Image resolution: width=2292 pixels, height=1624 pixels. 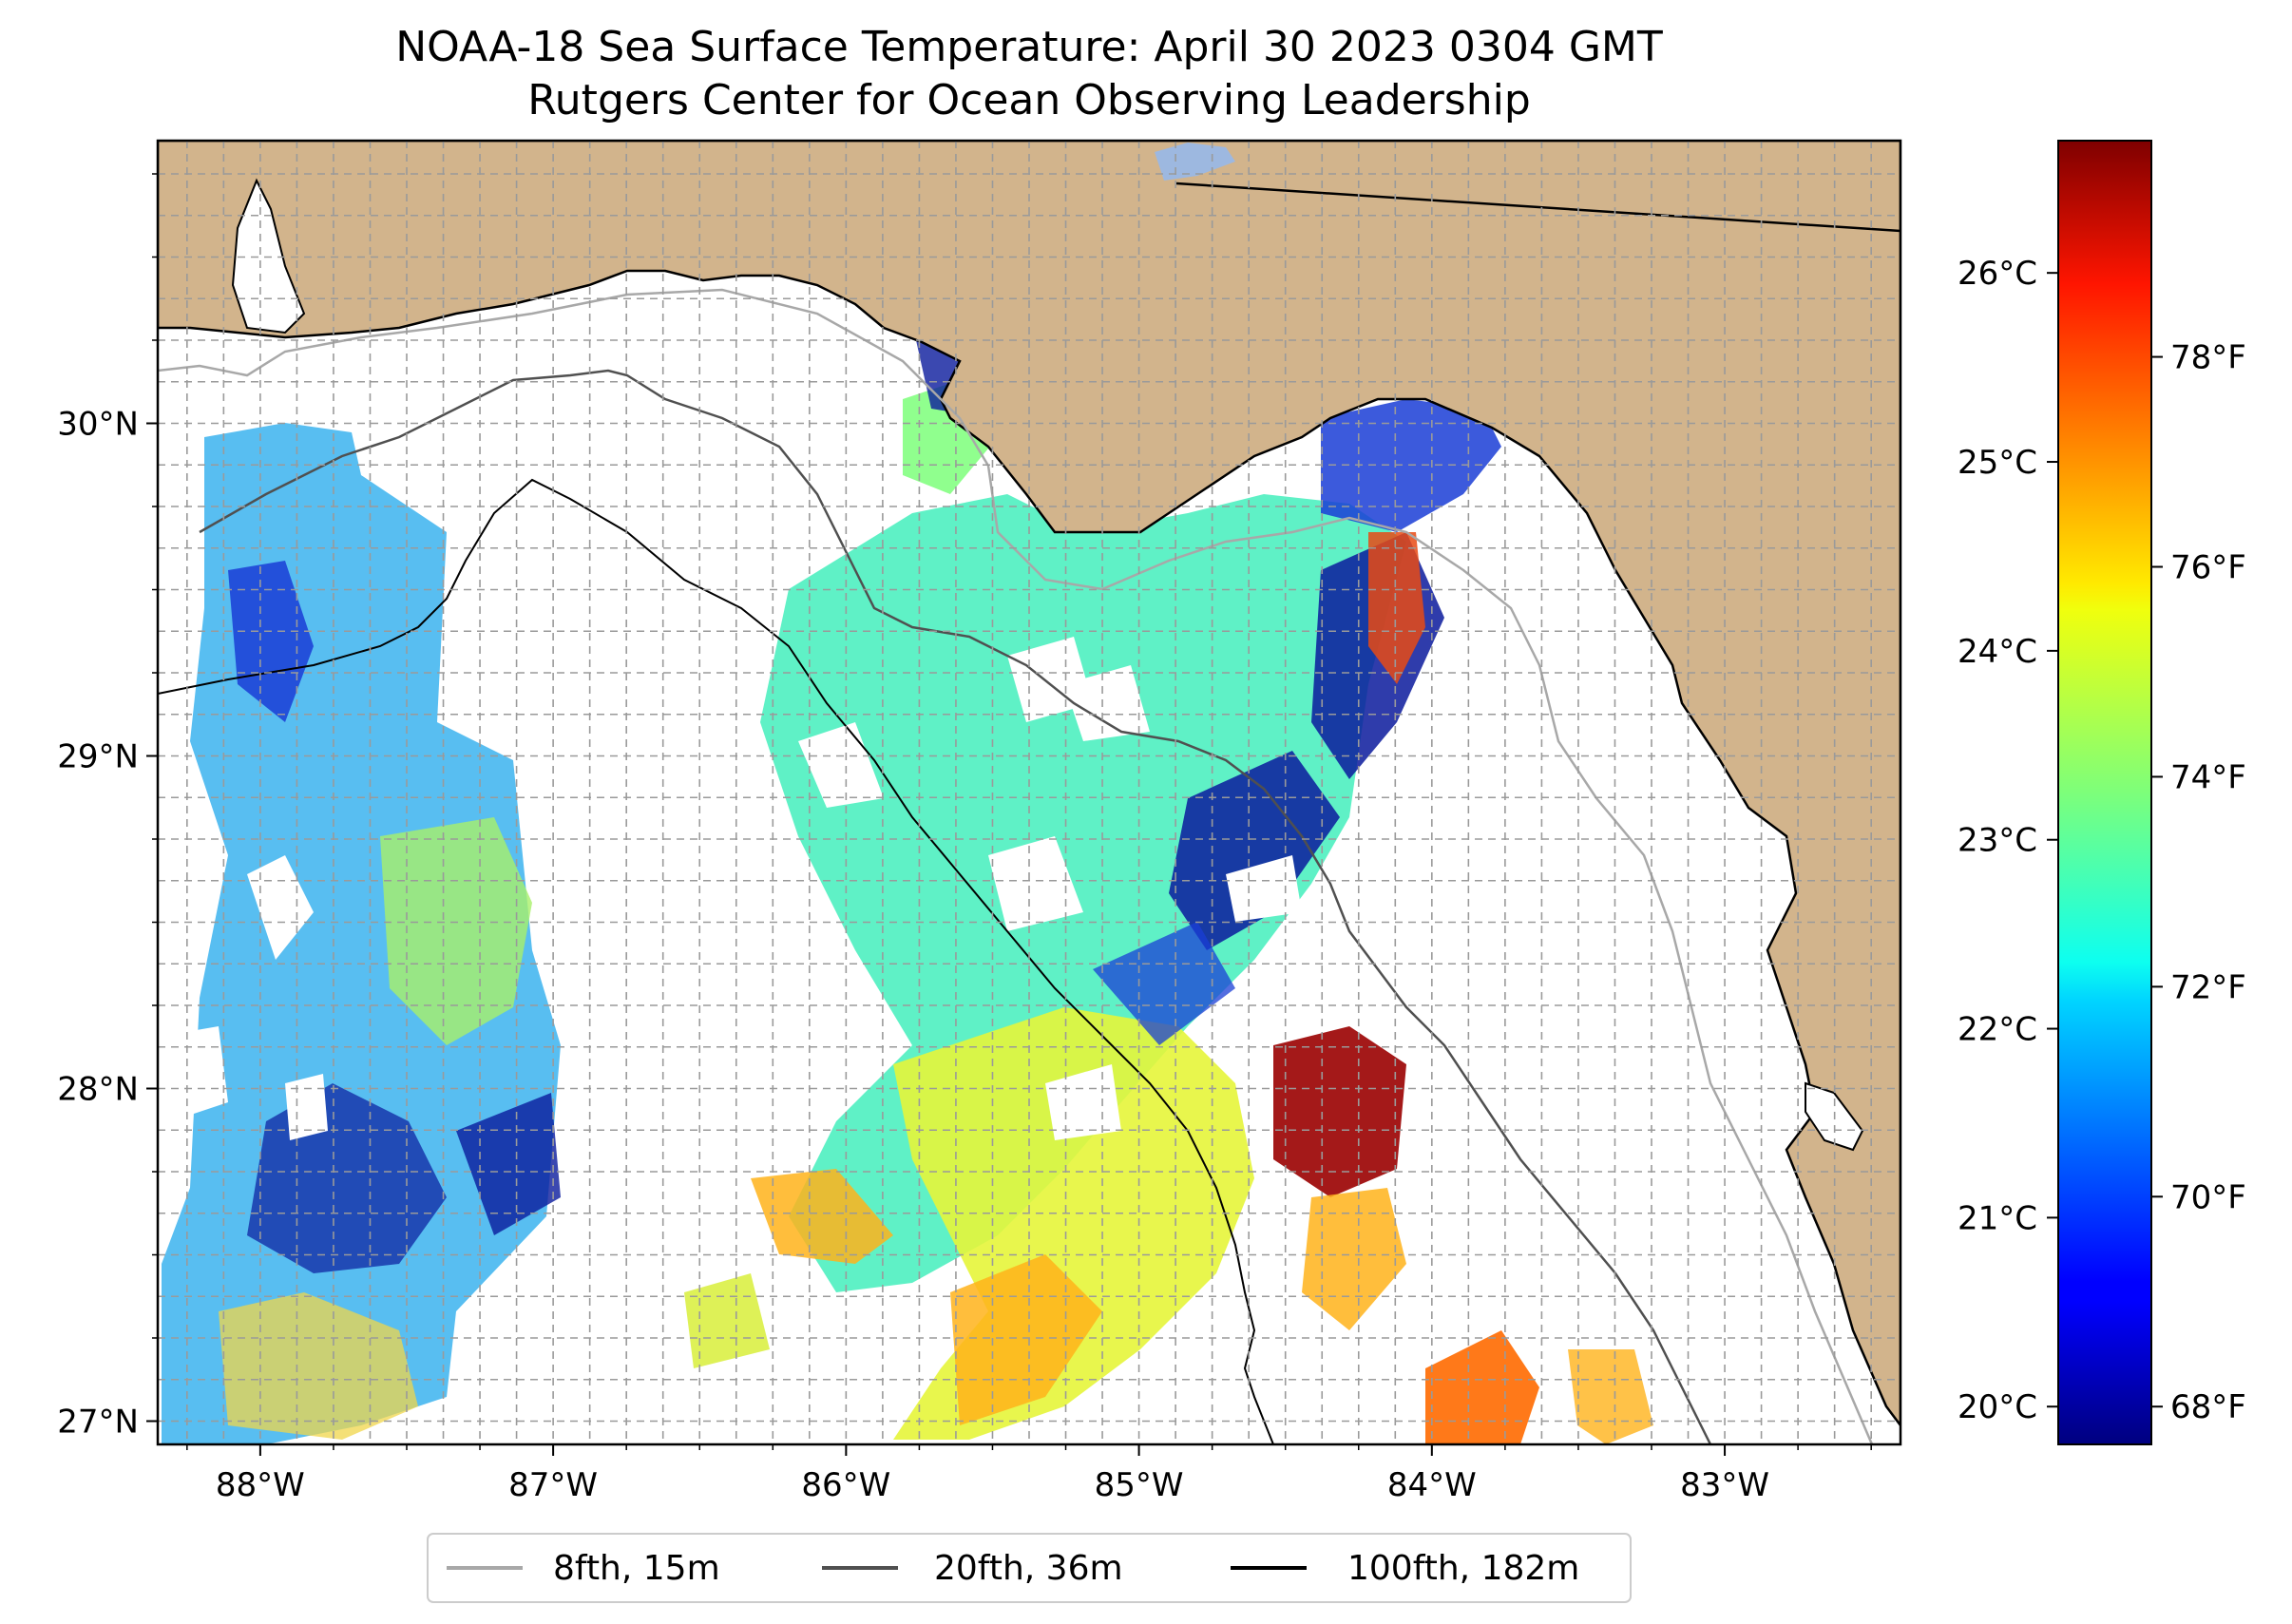 I want to click on legend-box, so click(x=1029, y=1568).